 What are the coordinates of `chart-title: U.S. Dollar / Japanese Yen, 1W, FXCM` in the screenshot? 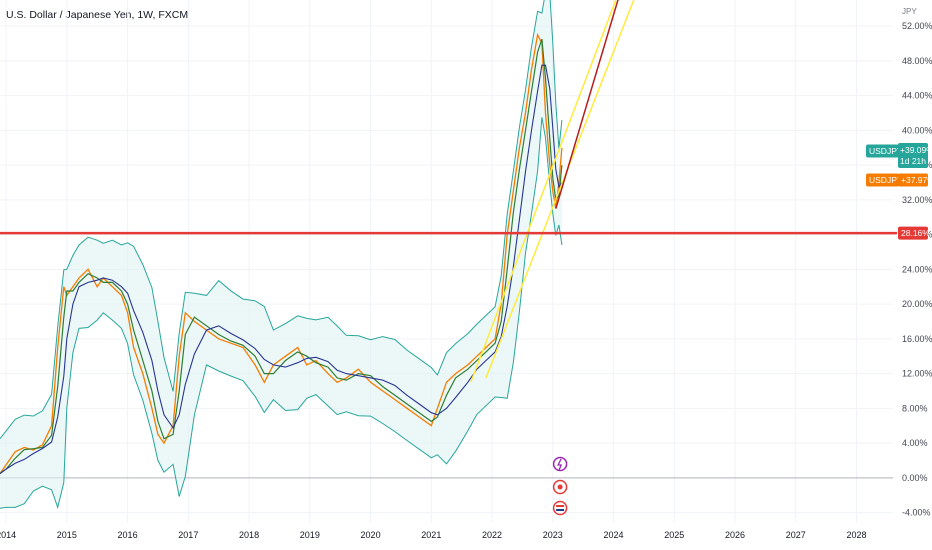 It's located at (97, 15).